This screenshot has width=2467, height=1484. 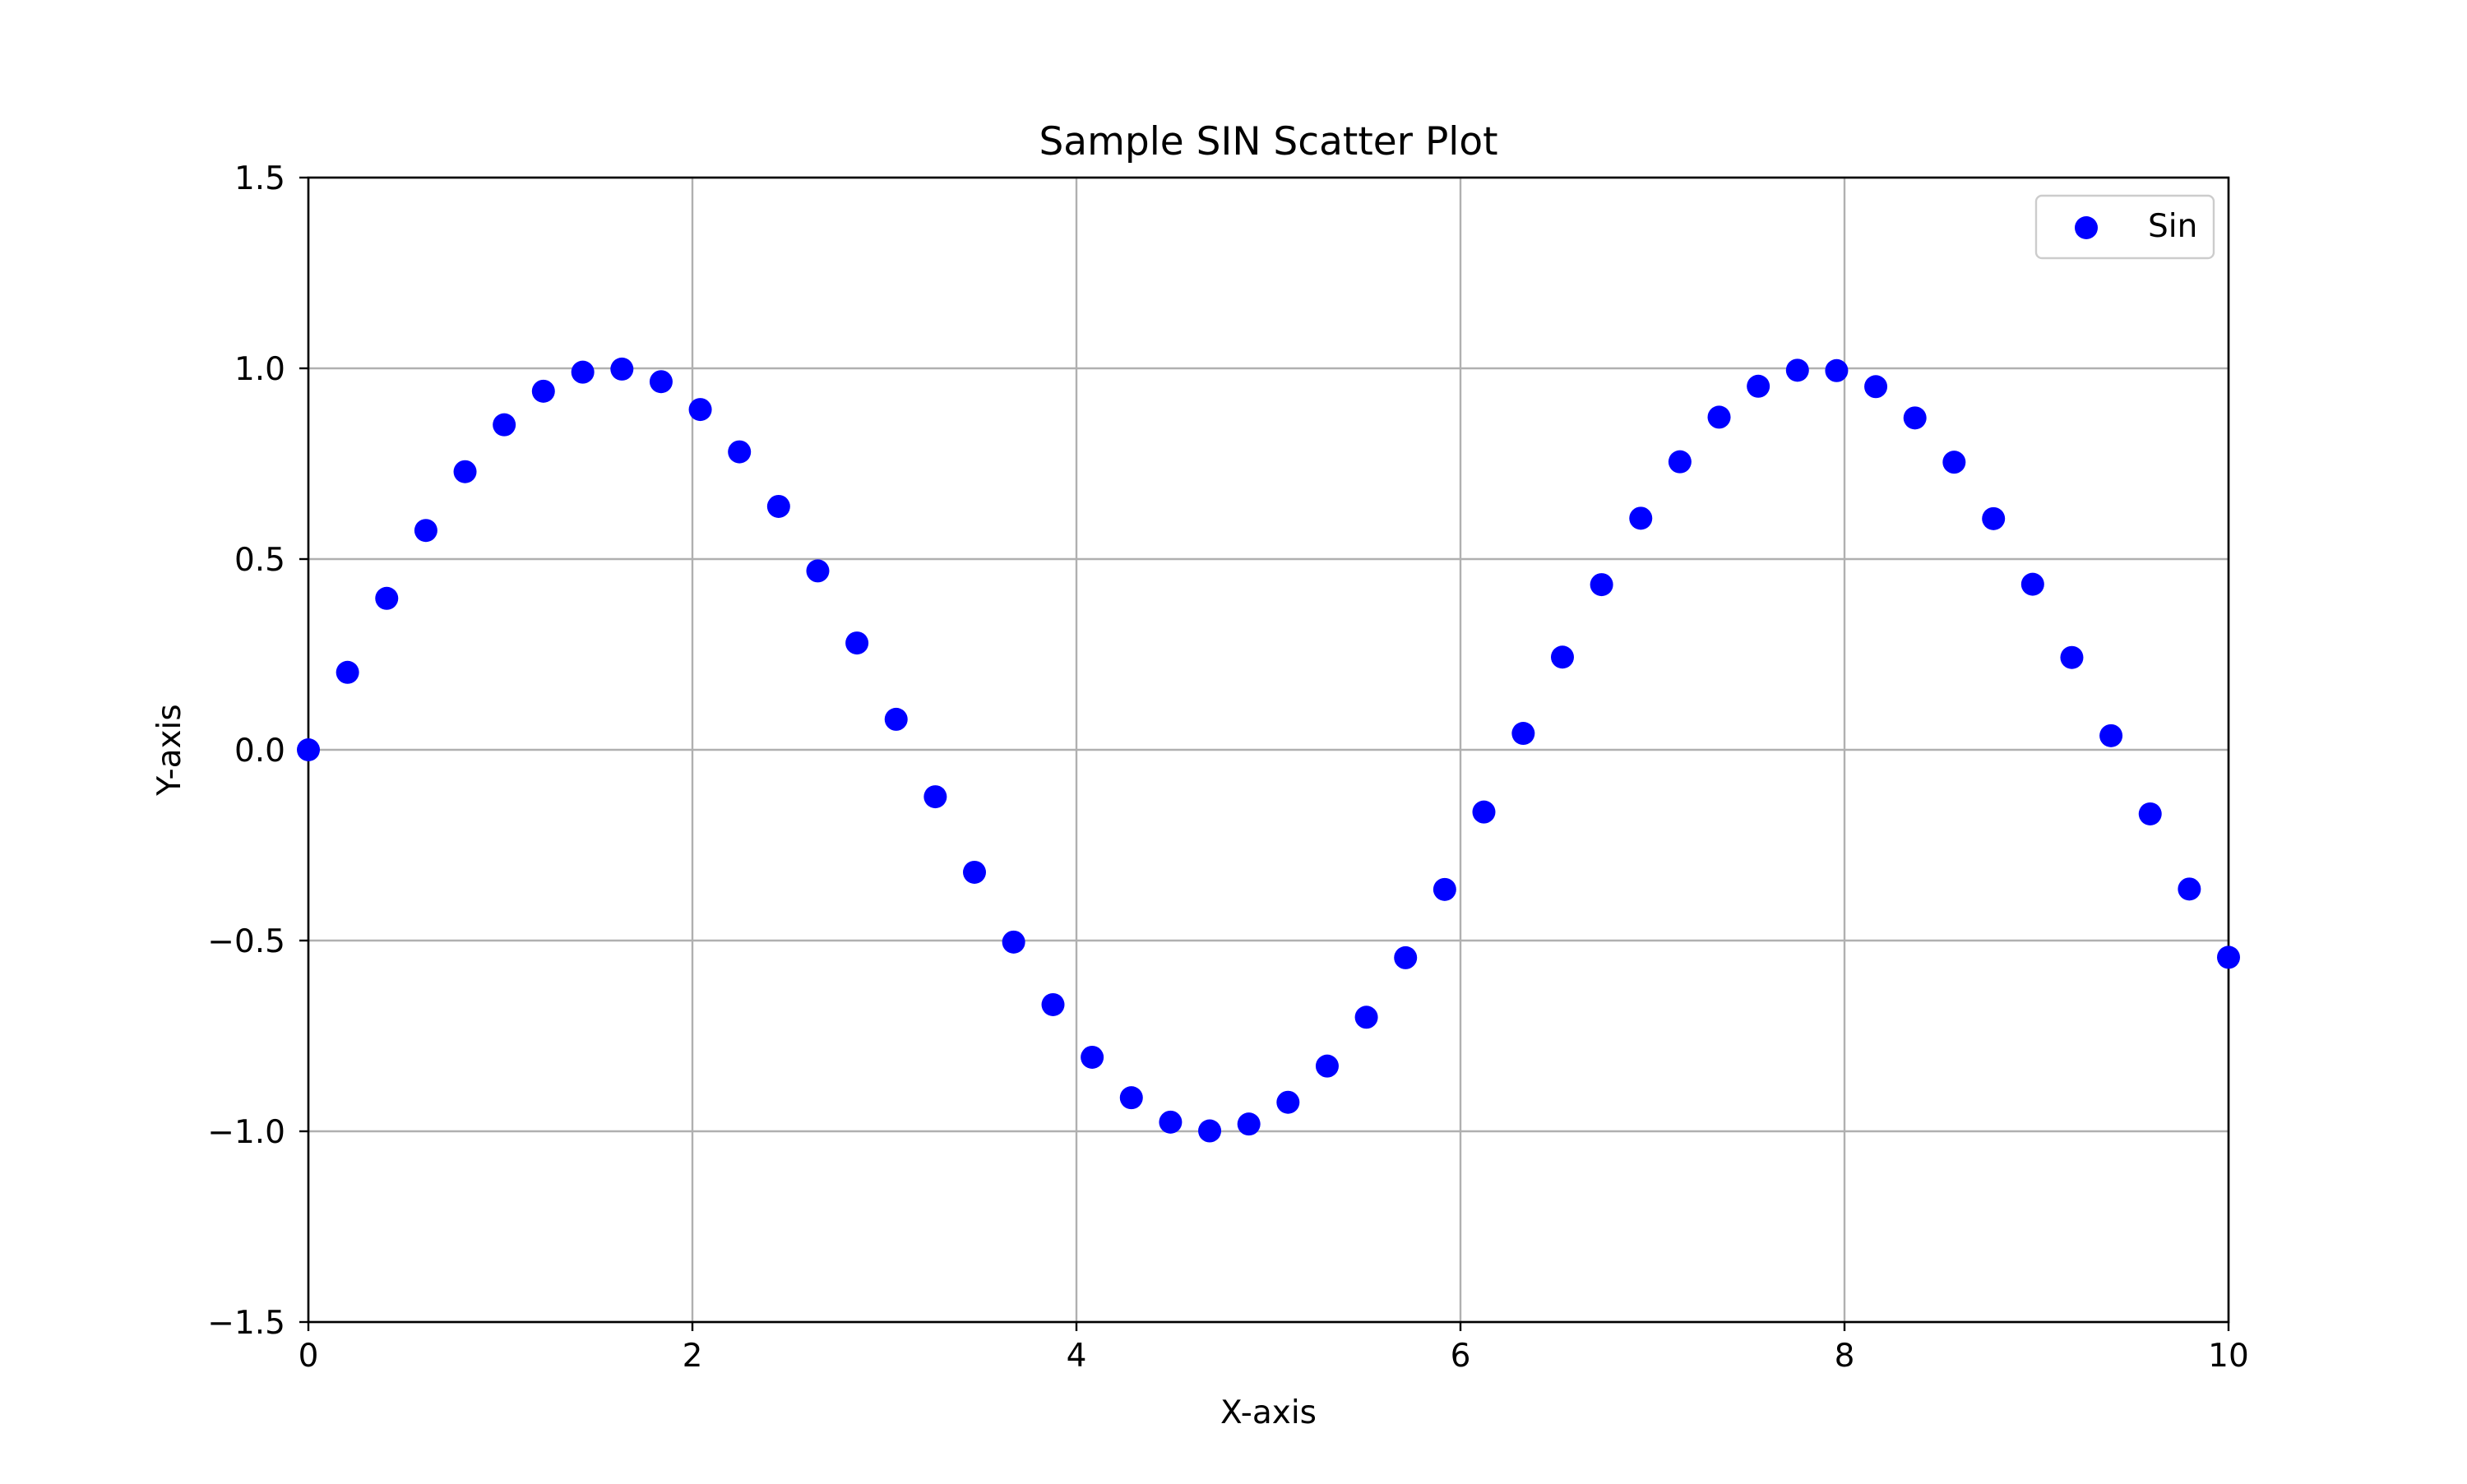 What do you see at coordinates (2086, 228) in the screenshot?
I see `legend-marker` at bounding box center [2086, 228].